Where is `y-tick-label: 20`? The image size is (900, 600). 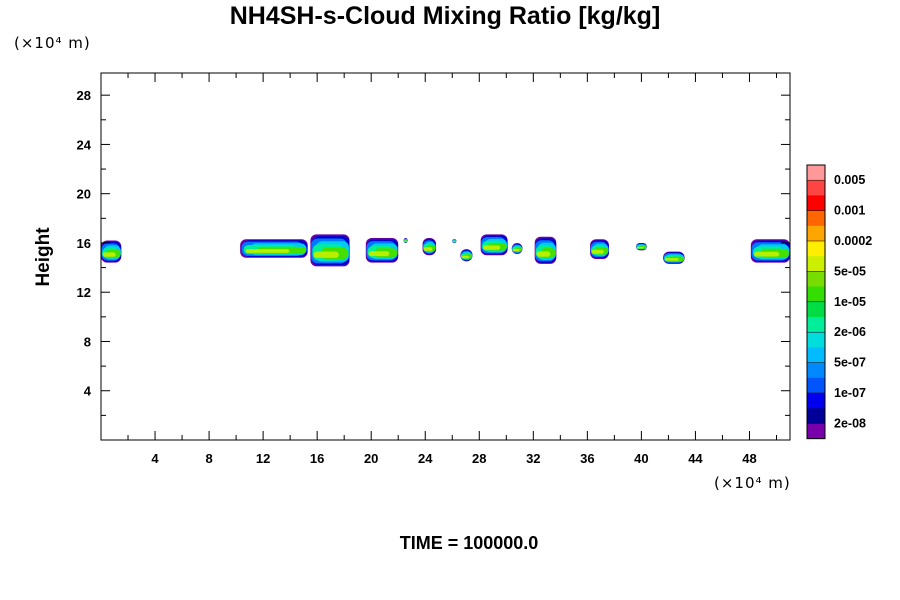 y-tick-label: 20 is located at coordinates (84, 194).